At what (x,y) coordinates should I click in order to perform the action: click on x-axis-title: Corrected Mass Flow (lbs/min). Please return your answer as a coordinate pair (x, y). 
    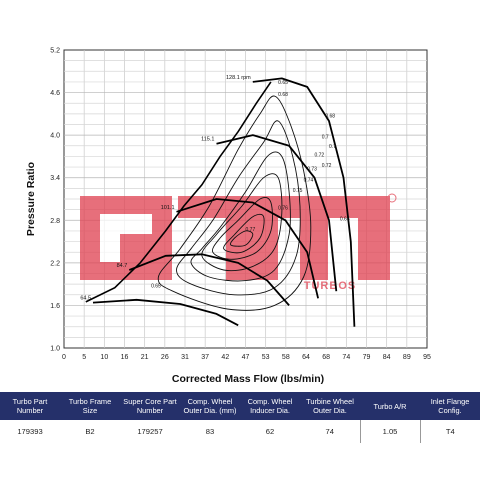
    Looking at the image, I should click on (248, 379).